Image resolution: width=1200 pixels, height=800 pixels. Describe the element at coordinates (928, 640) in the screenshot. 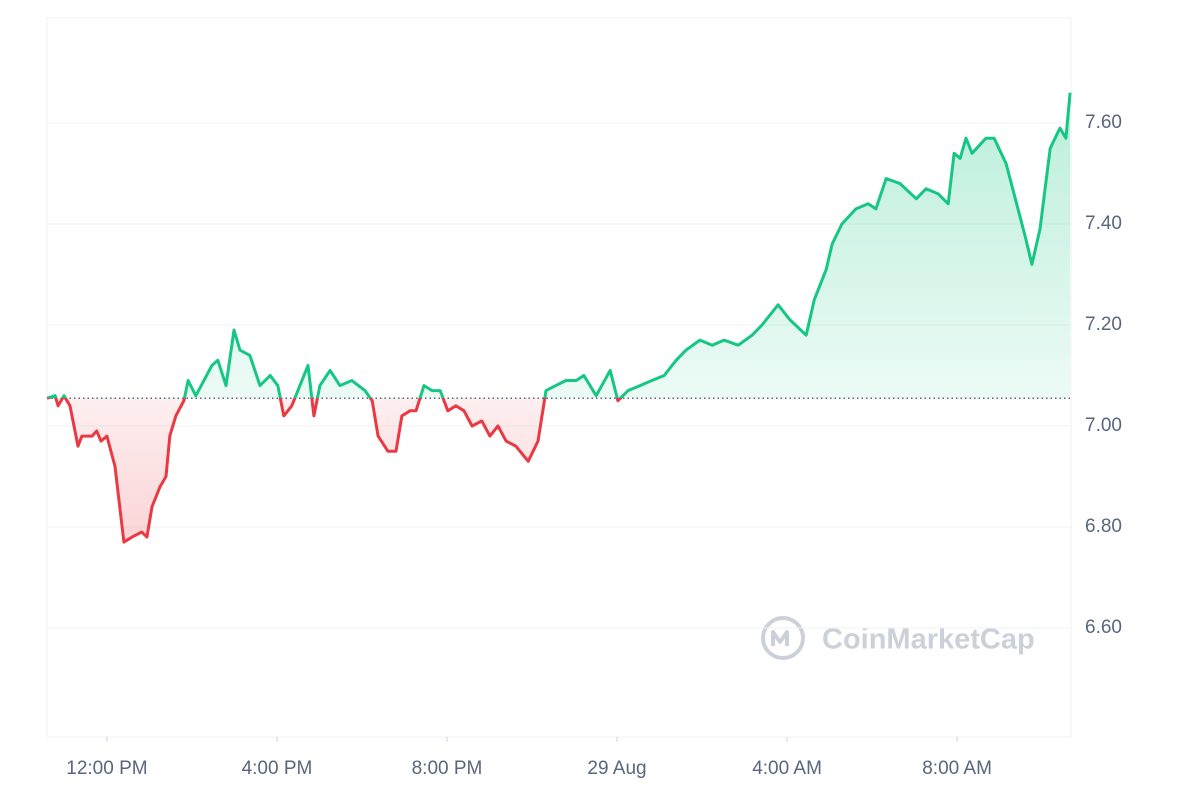

I see `watermark-text: CoinMarketCap` at that location.